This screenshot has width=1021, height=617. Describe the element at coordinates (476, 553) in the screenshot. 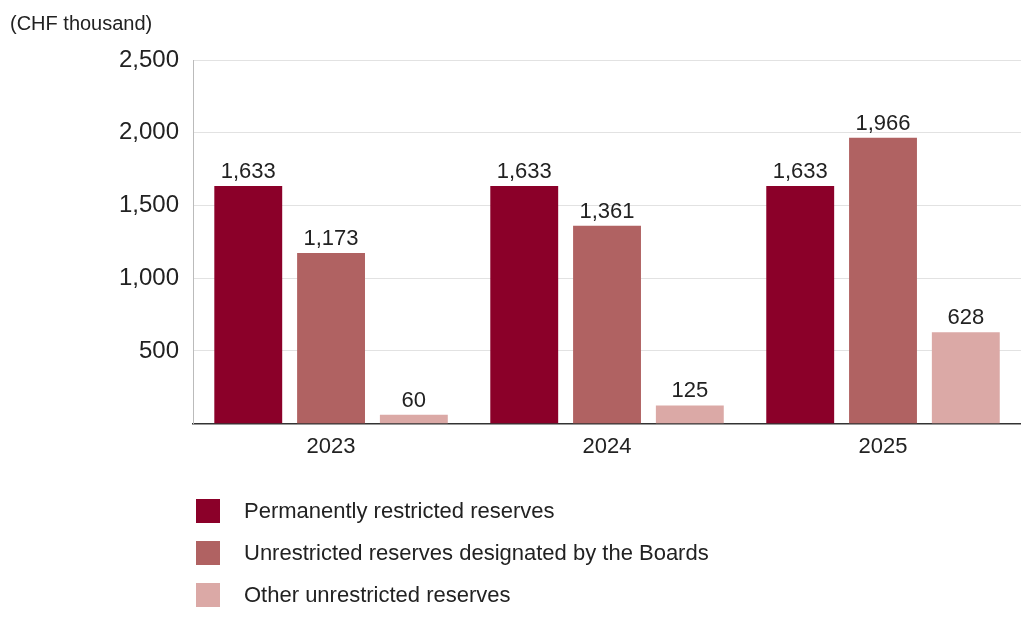

I see `legend-label: Unrestricted reserves designated by the Boards` at that location.